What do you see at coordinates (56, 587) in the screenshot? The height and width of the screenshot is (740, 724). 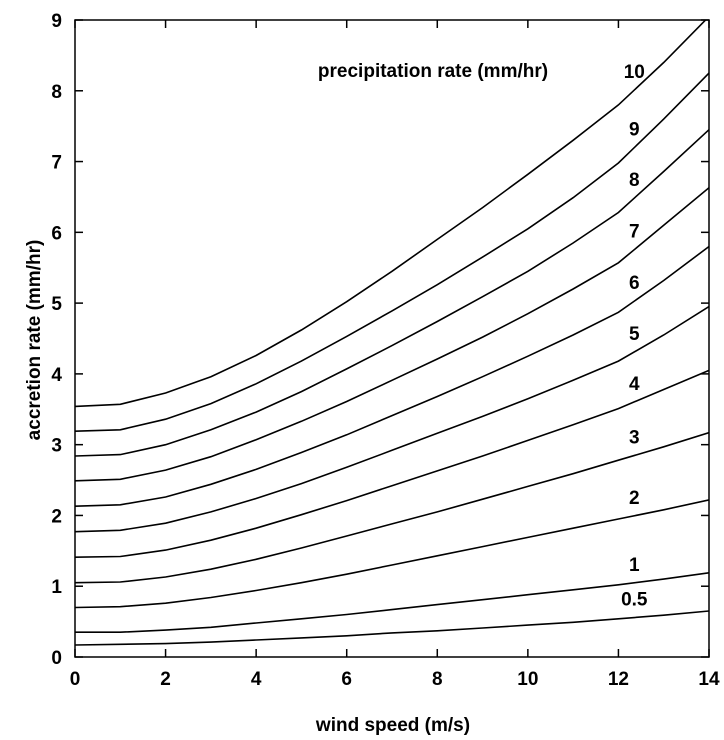 I see `y-tick-label: 1` at bounding box center [56, 587].